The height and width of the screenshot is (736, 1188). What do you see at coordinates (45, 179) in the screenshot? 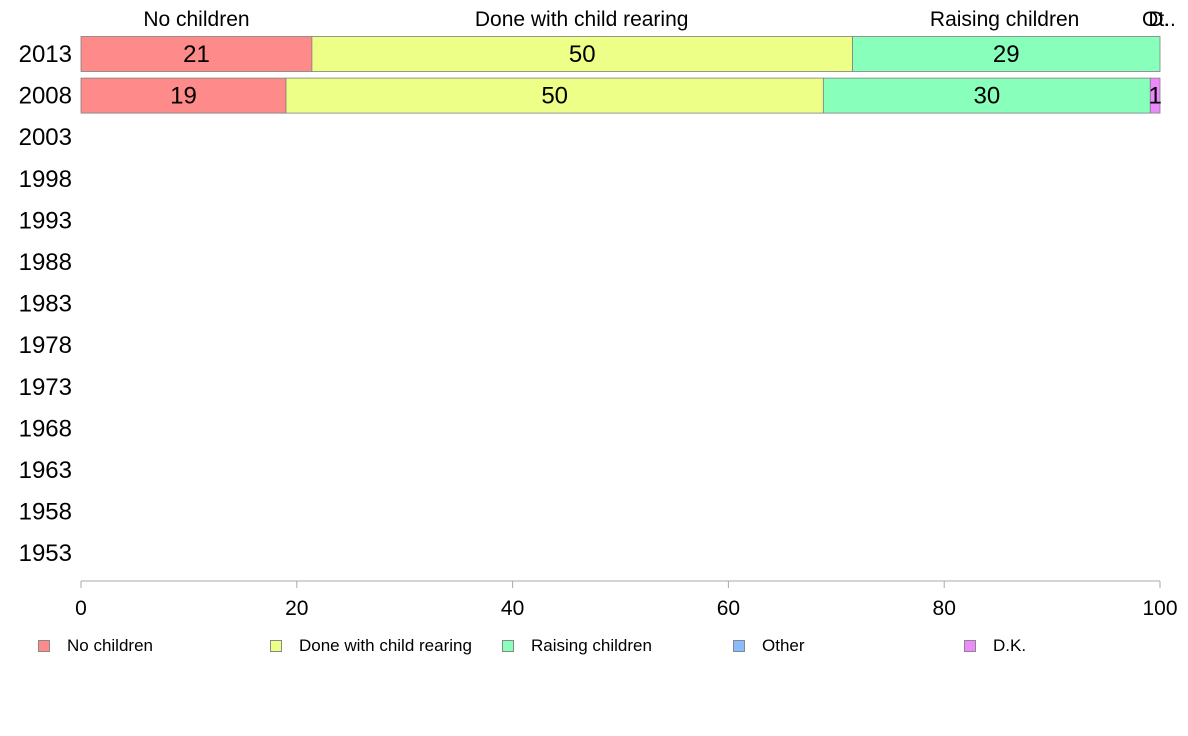
I see `category-label: 1998` at bounding box center [45, 179].